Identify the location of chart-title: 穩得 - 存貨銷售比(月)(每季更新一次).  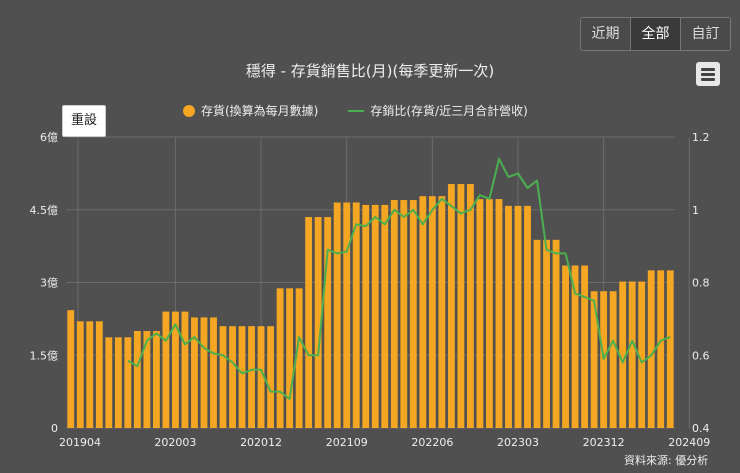
(370, 71).